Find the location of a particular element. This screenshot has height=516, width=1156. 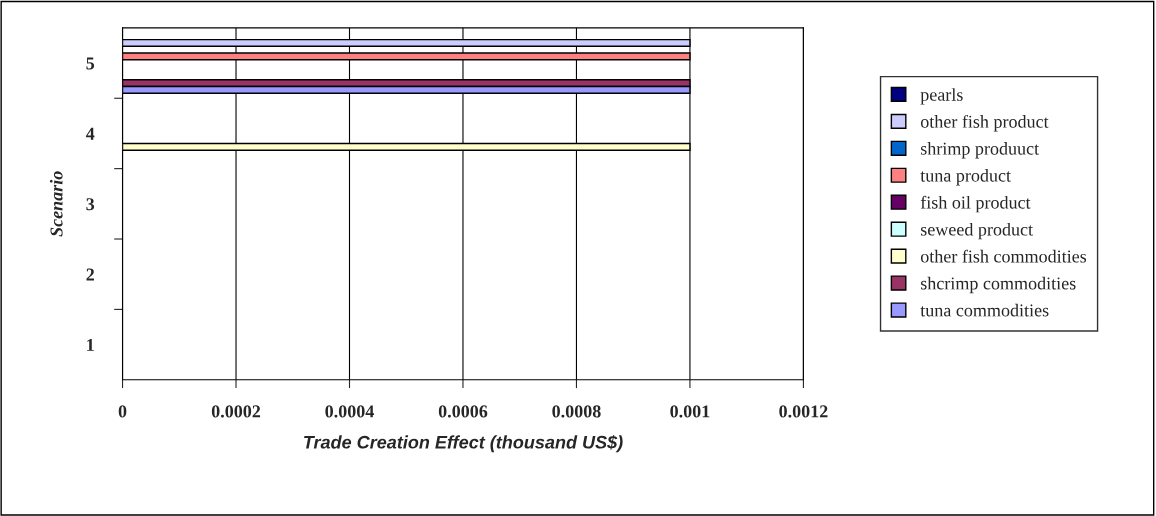

legend-label: other fish commodities is located at coordinates (1003, 256).